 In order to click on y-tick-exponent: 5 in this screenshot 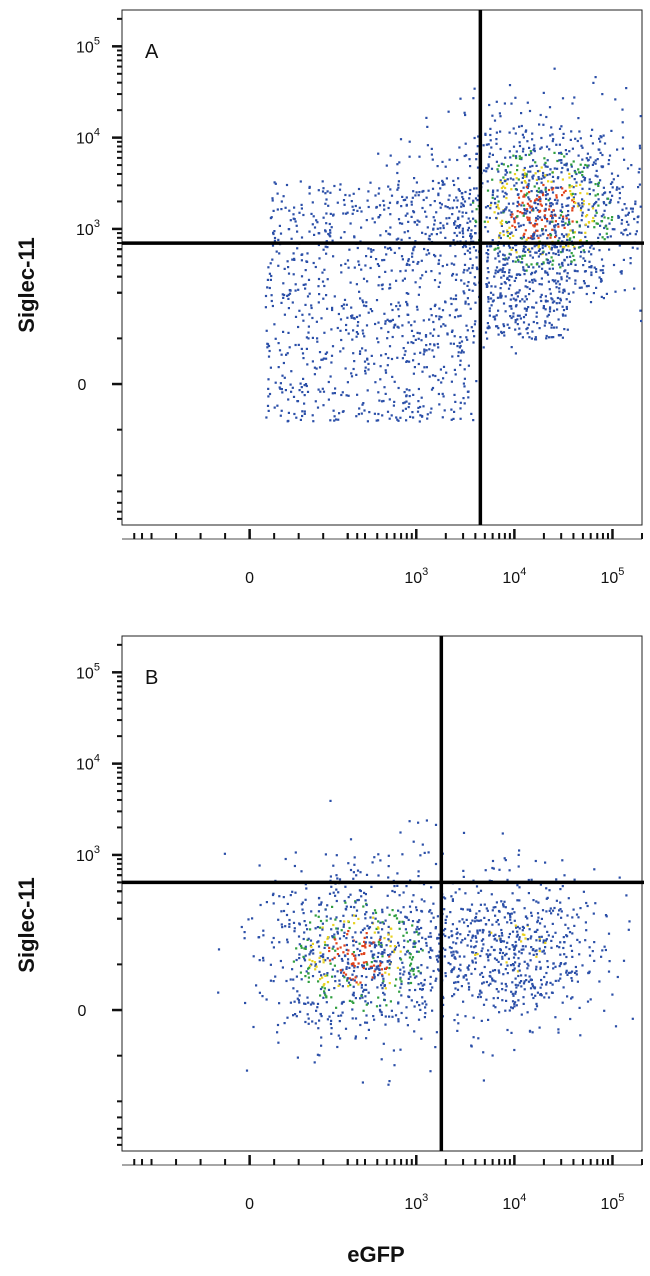, I will do `click(97, 41)`.